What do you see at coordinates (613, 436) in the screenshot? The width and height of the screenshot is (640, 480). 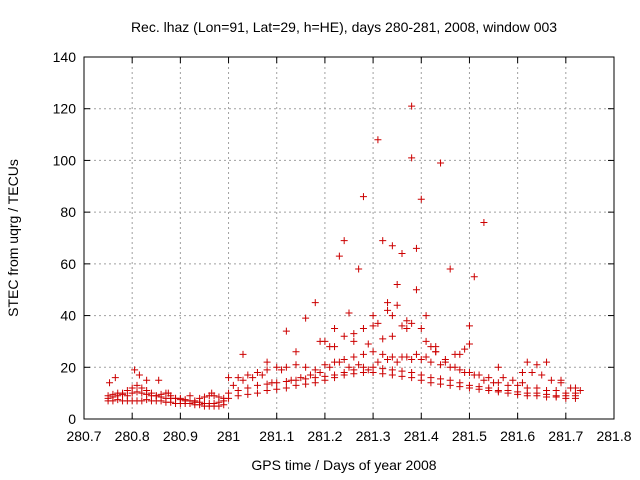 I see `x-tick-label: 281.8` at bounding box center [613, 436].